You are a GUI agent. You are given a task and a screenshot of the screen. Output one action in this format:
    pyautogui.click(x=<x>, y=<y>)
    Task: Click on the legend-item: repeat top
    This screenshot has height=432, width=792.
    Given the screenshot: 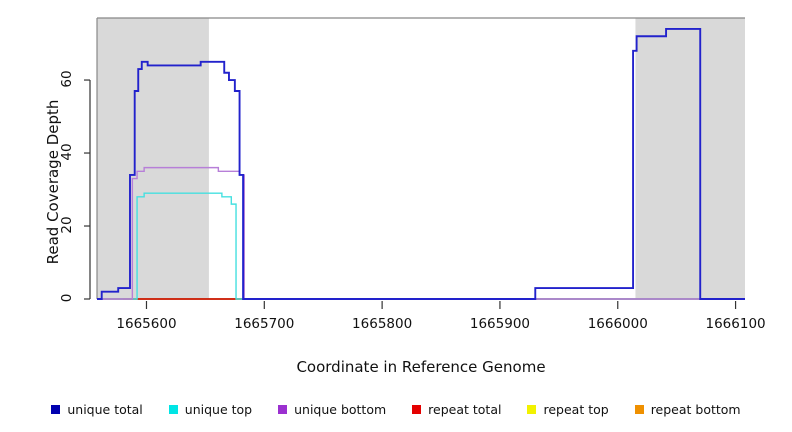 What is the action you would take?
    pyautogui.click(x=568, y=409)
    